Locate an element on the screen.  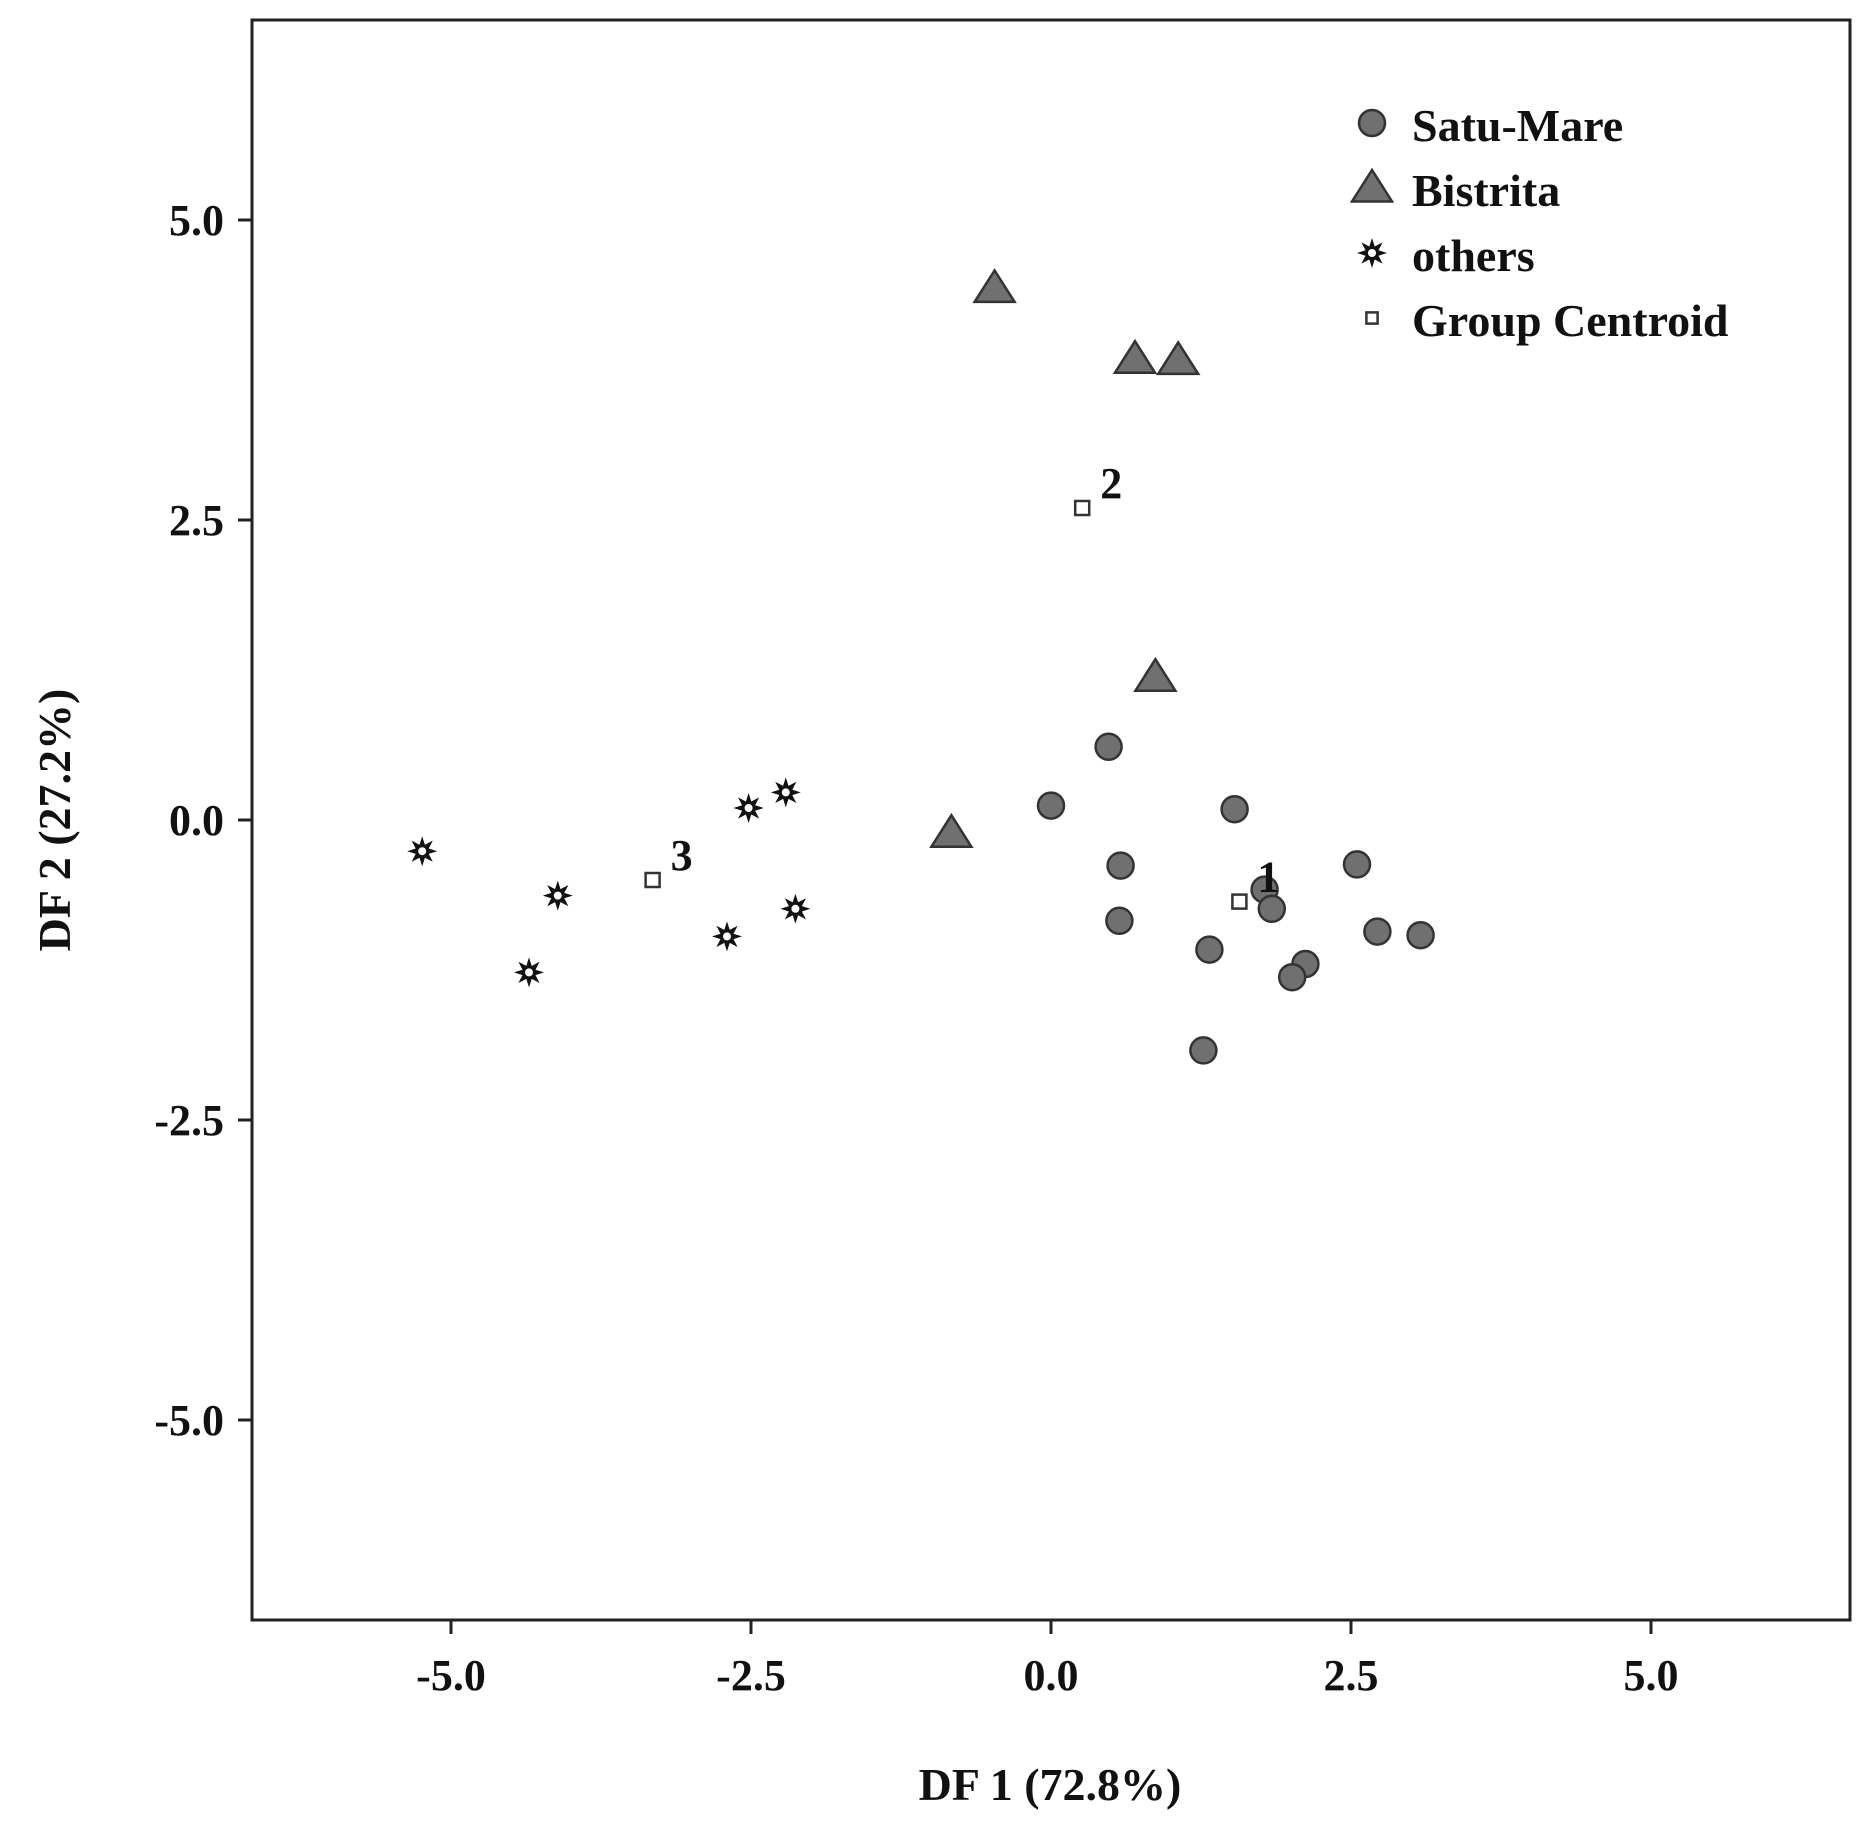
legend-marker-star is located at coordinates (1372, 253).